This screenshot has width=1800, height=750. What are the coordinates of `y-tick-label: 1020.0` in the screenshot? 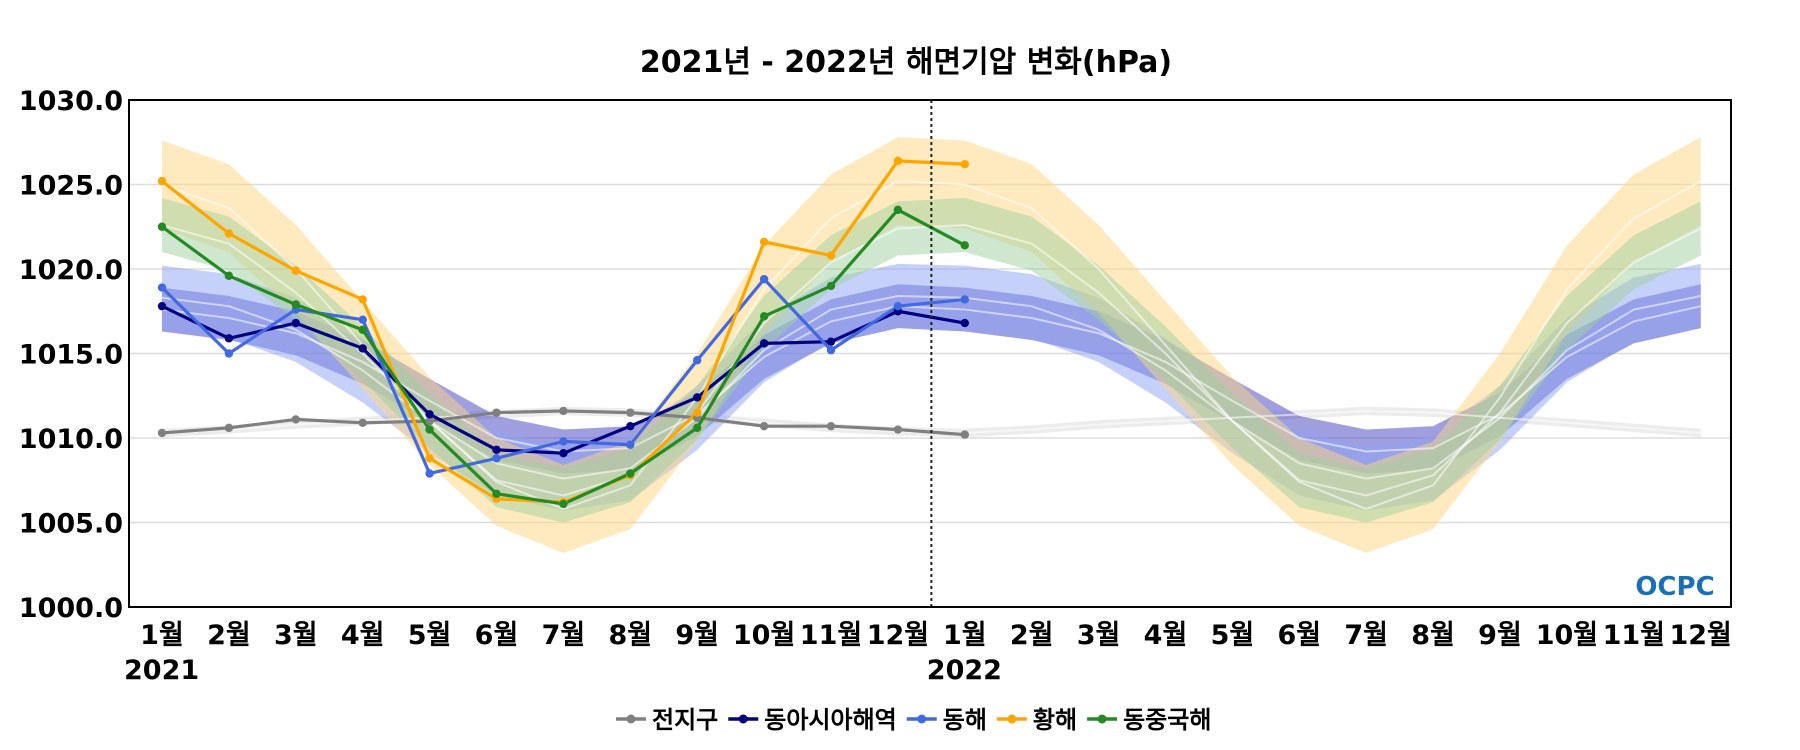 It's located at (71, 270).